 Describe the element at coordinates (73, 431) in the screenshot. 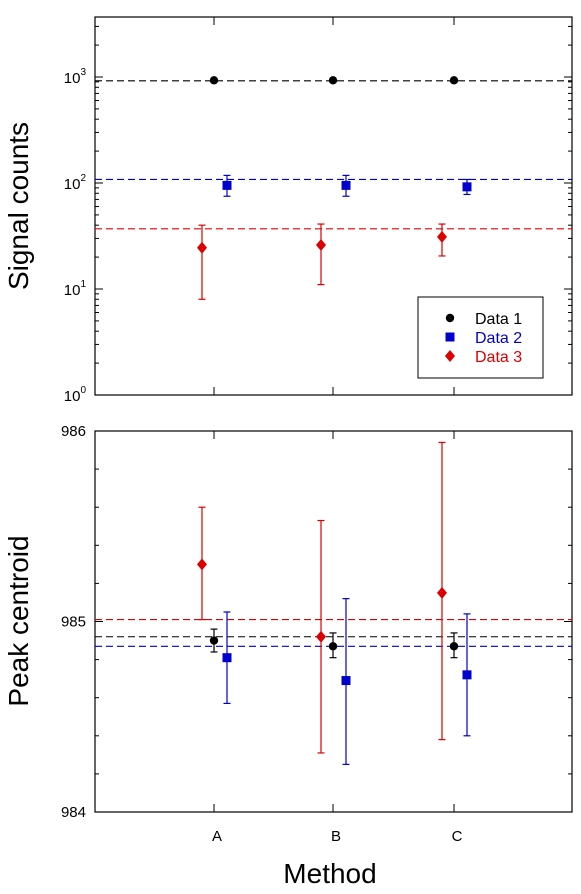

I see `bottom-y-tick-label: 986` at that location.